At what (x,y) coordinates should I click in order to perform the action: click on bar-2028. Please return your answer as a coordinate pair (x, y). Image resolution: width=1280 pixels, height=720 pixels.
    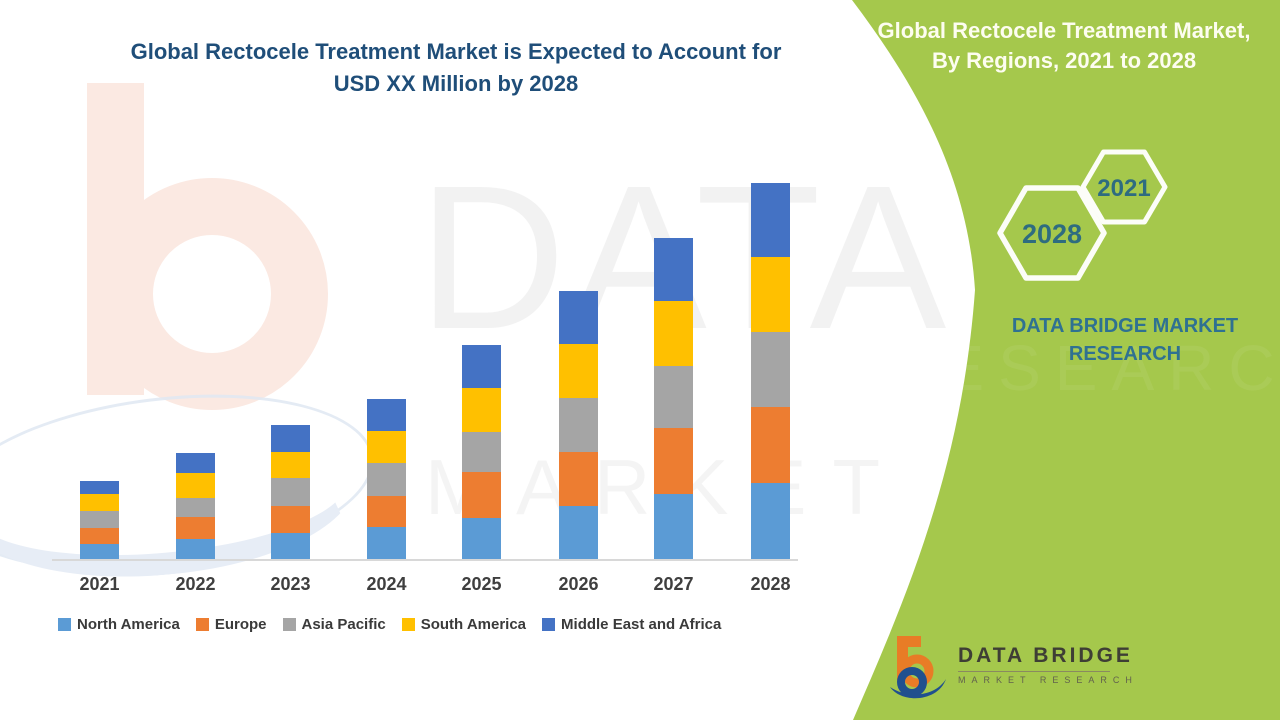
    Looking at the image, I should click on (770, 371).